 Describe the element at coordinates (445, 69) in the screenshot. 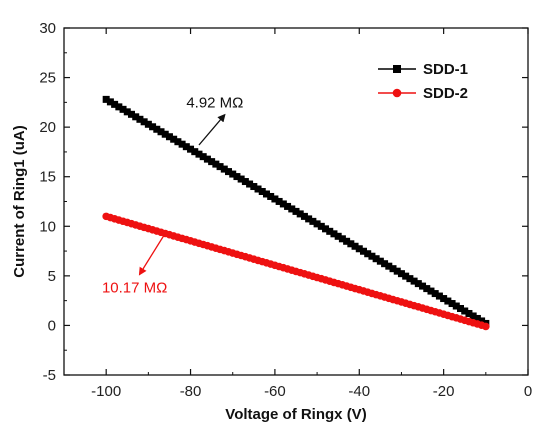

I see `legend-label: SDD-1` at that location.